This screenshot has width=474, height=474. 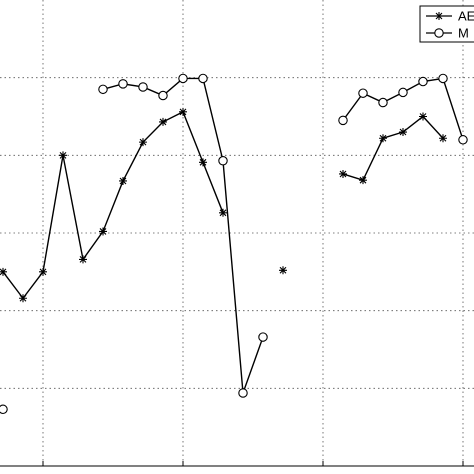 I want to click on legend-label: M, so click(x=463, y=32).